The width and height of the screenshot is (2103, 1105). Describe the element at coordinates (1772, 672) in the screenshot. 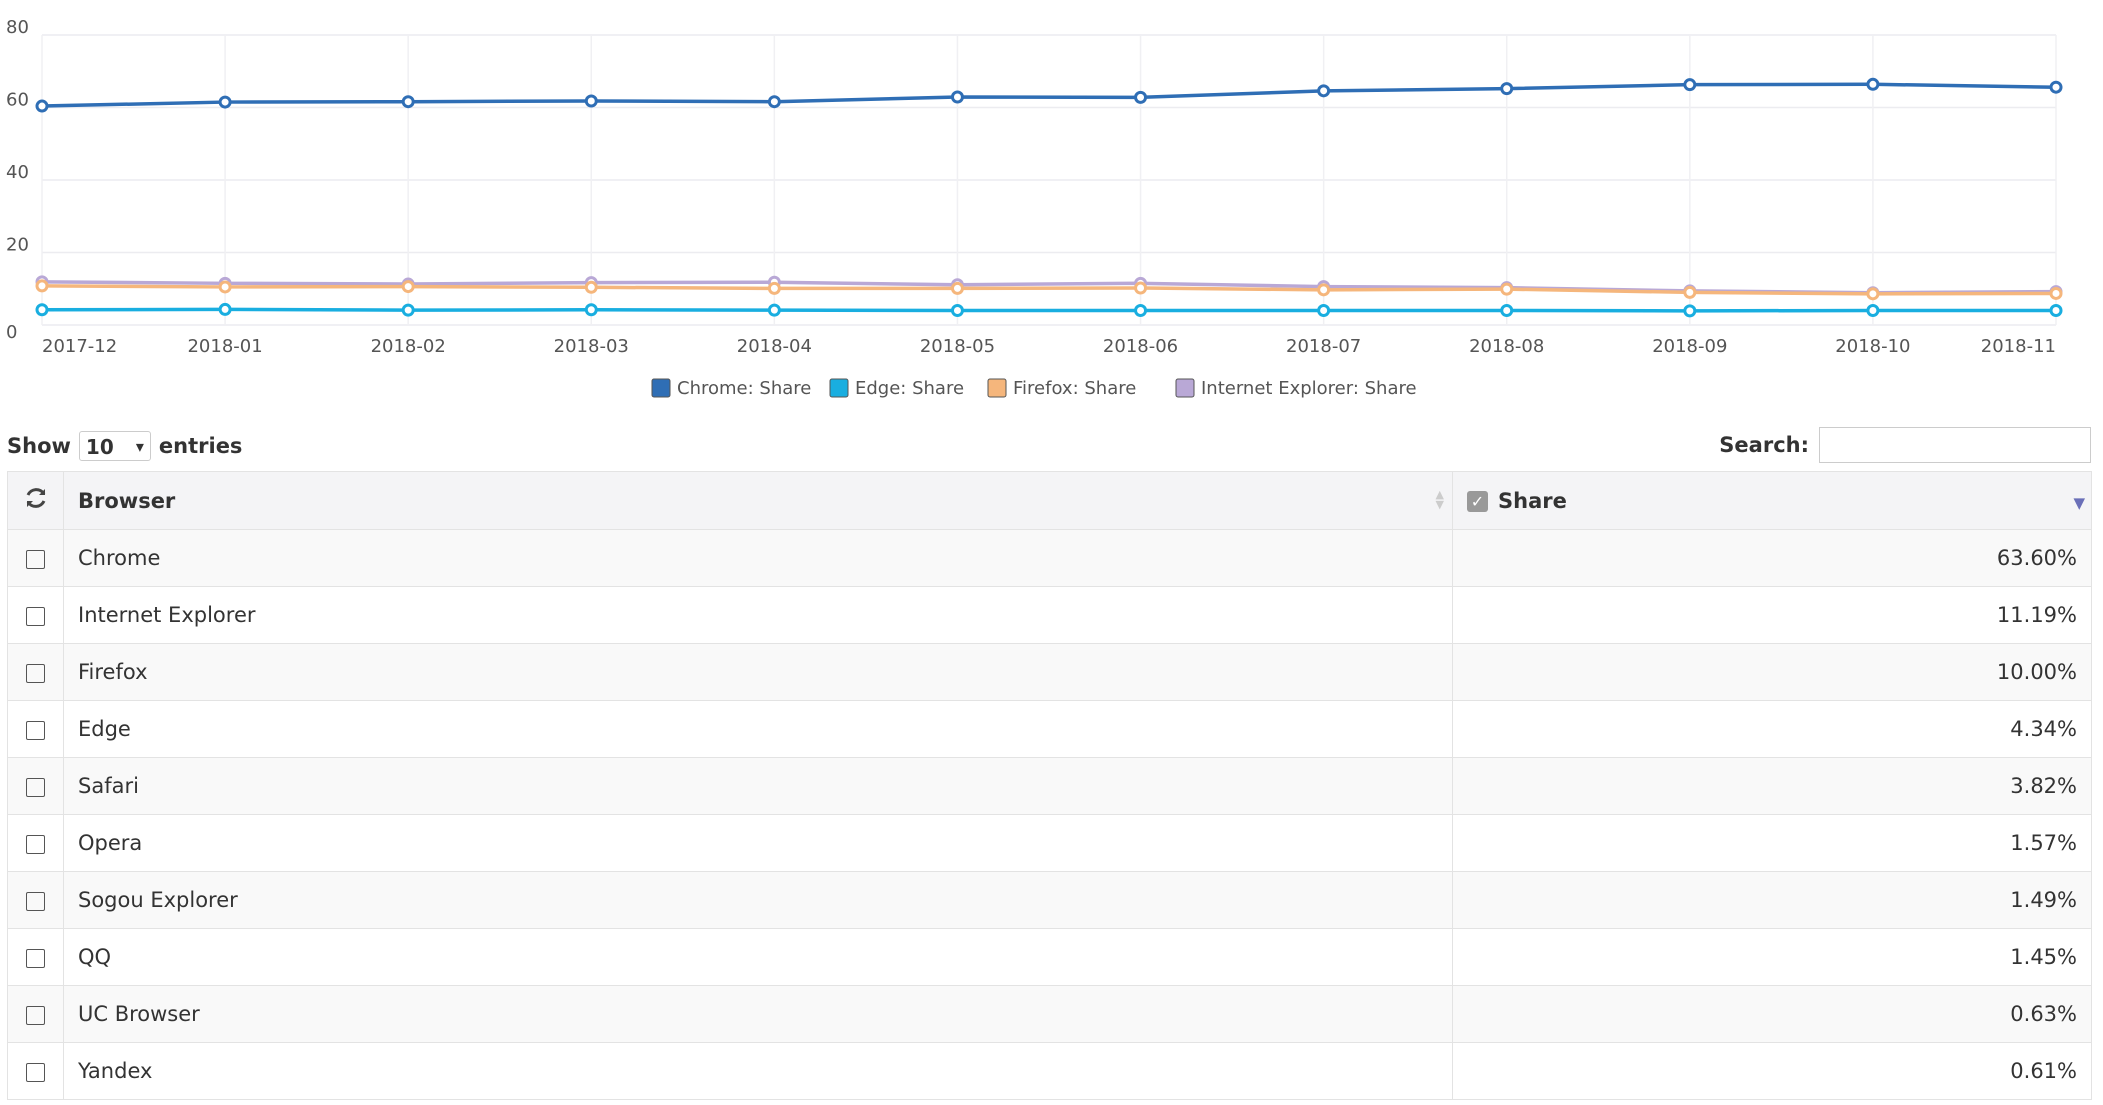

I see `share-cell: 10.00%` at that location.